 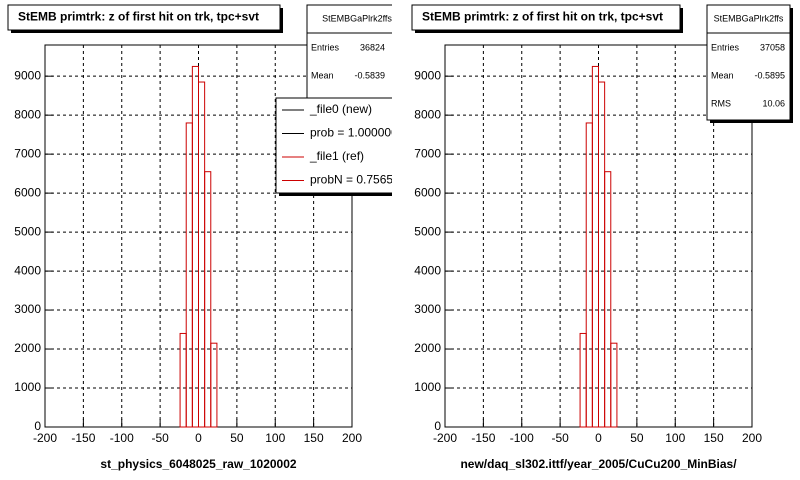 What do you see at coordinates (354, 133) in the screenshot?
I see `legend-text: prob = 1.000000` at bounding box center [354, 133].